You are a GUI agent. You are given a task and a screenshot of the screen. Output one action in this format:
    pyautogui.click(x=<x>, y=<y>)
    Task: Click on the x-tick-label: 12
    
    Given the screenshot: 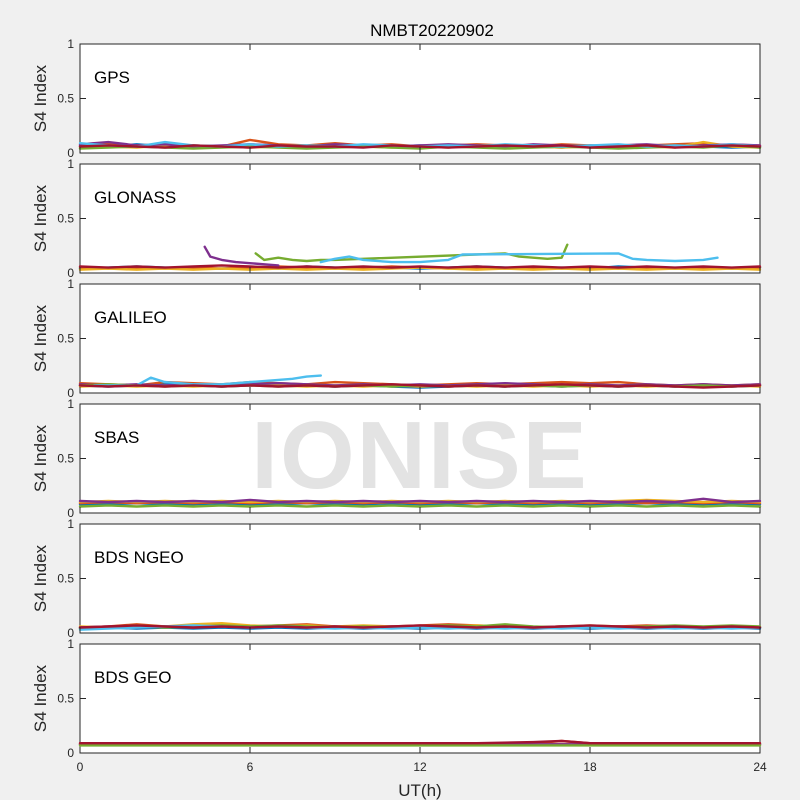 What is the action you would take?
    pyautogui.click(x=420, y=767)
    